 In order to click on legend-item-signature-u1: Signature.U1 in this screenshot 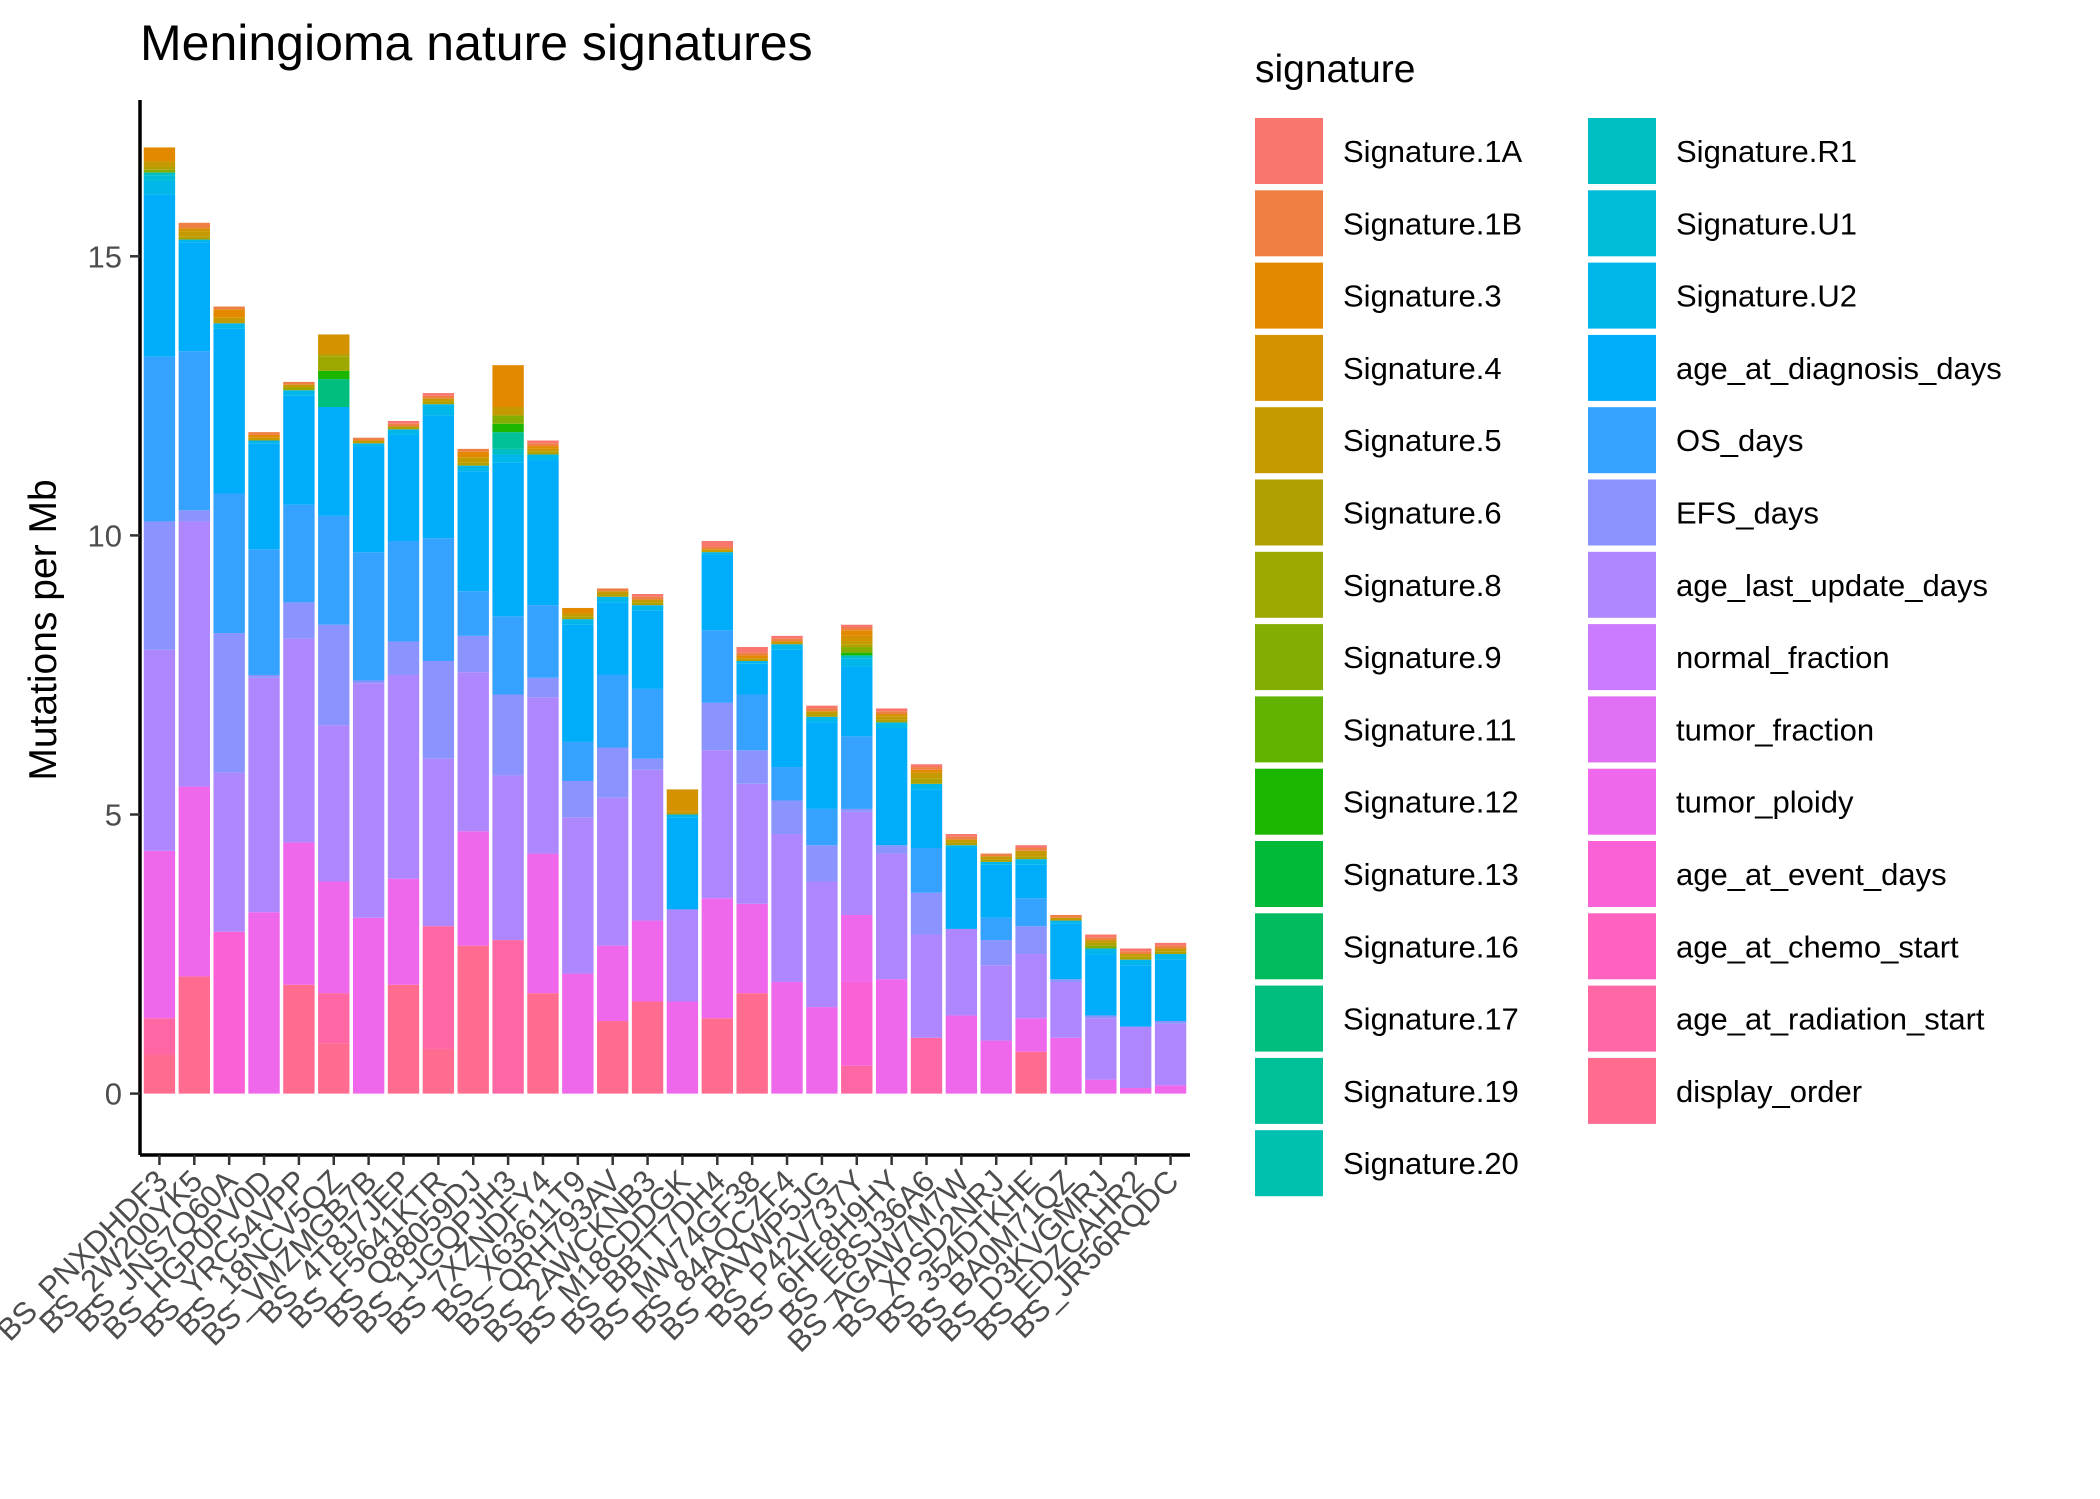, I will do `click(1722, 223)`.